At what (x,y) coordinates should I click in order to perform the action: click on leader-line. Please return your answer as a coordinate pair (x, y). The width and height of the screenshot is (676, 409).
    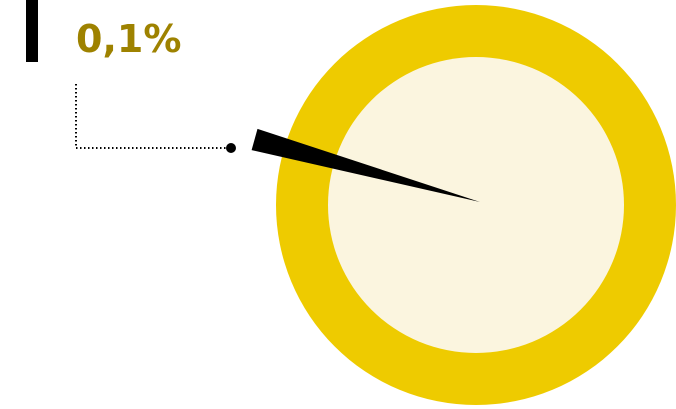
    Looking at the image, I should click on (150, 116).